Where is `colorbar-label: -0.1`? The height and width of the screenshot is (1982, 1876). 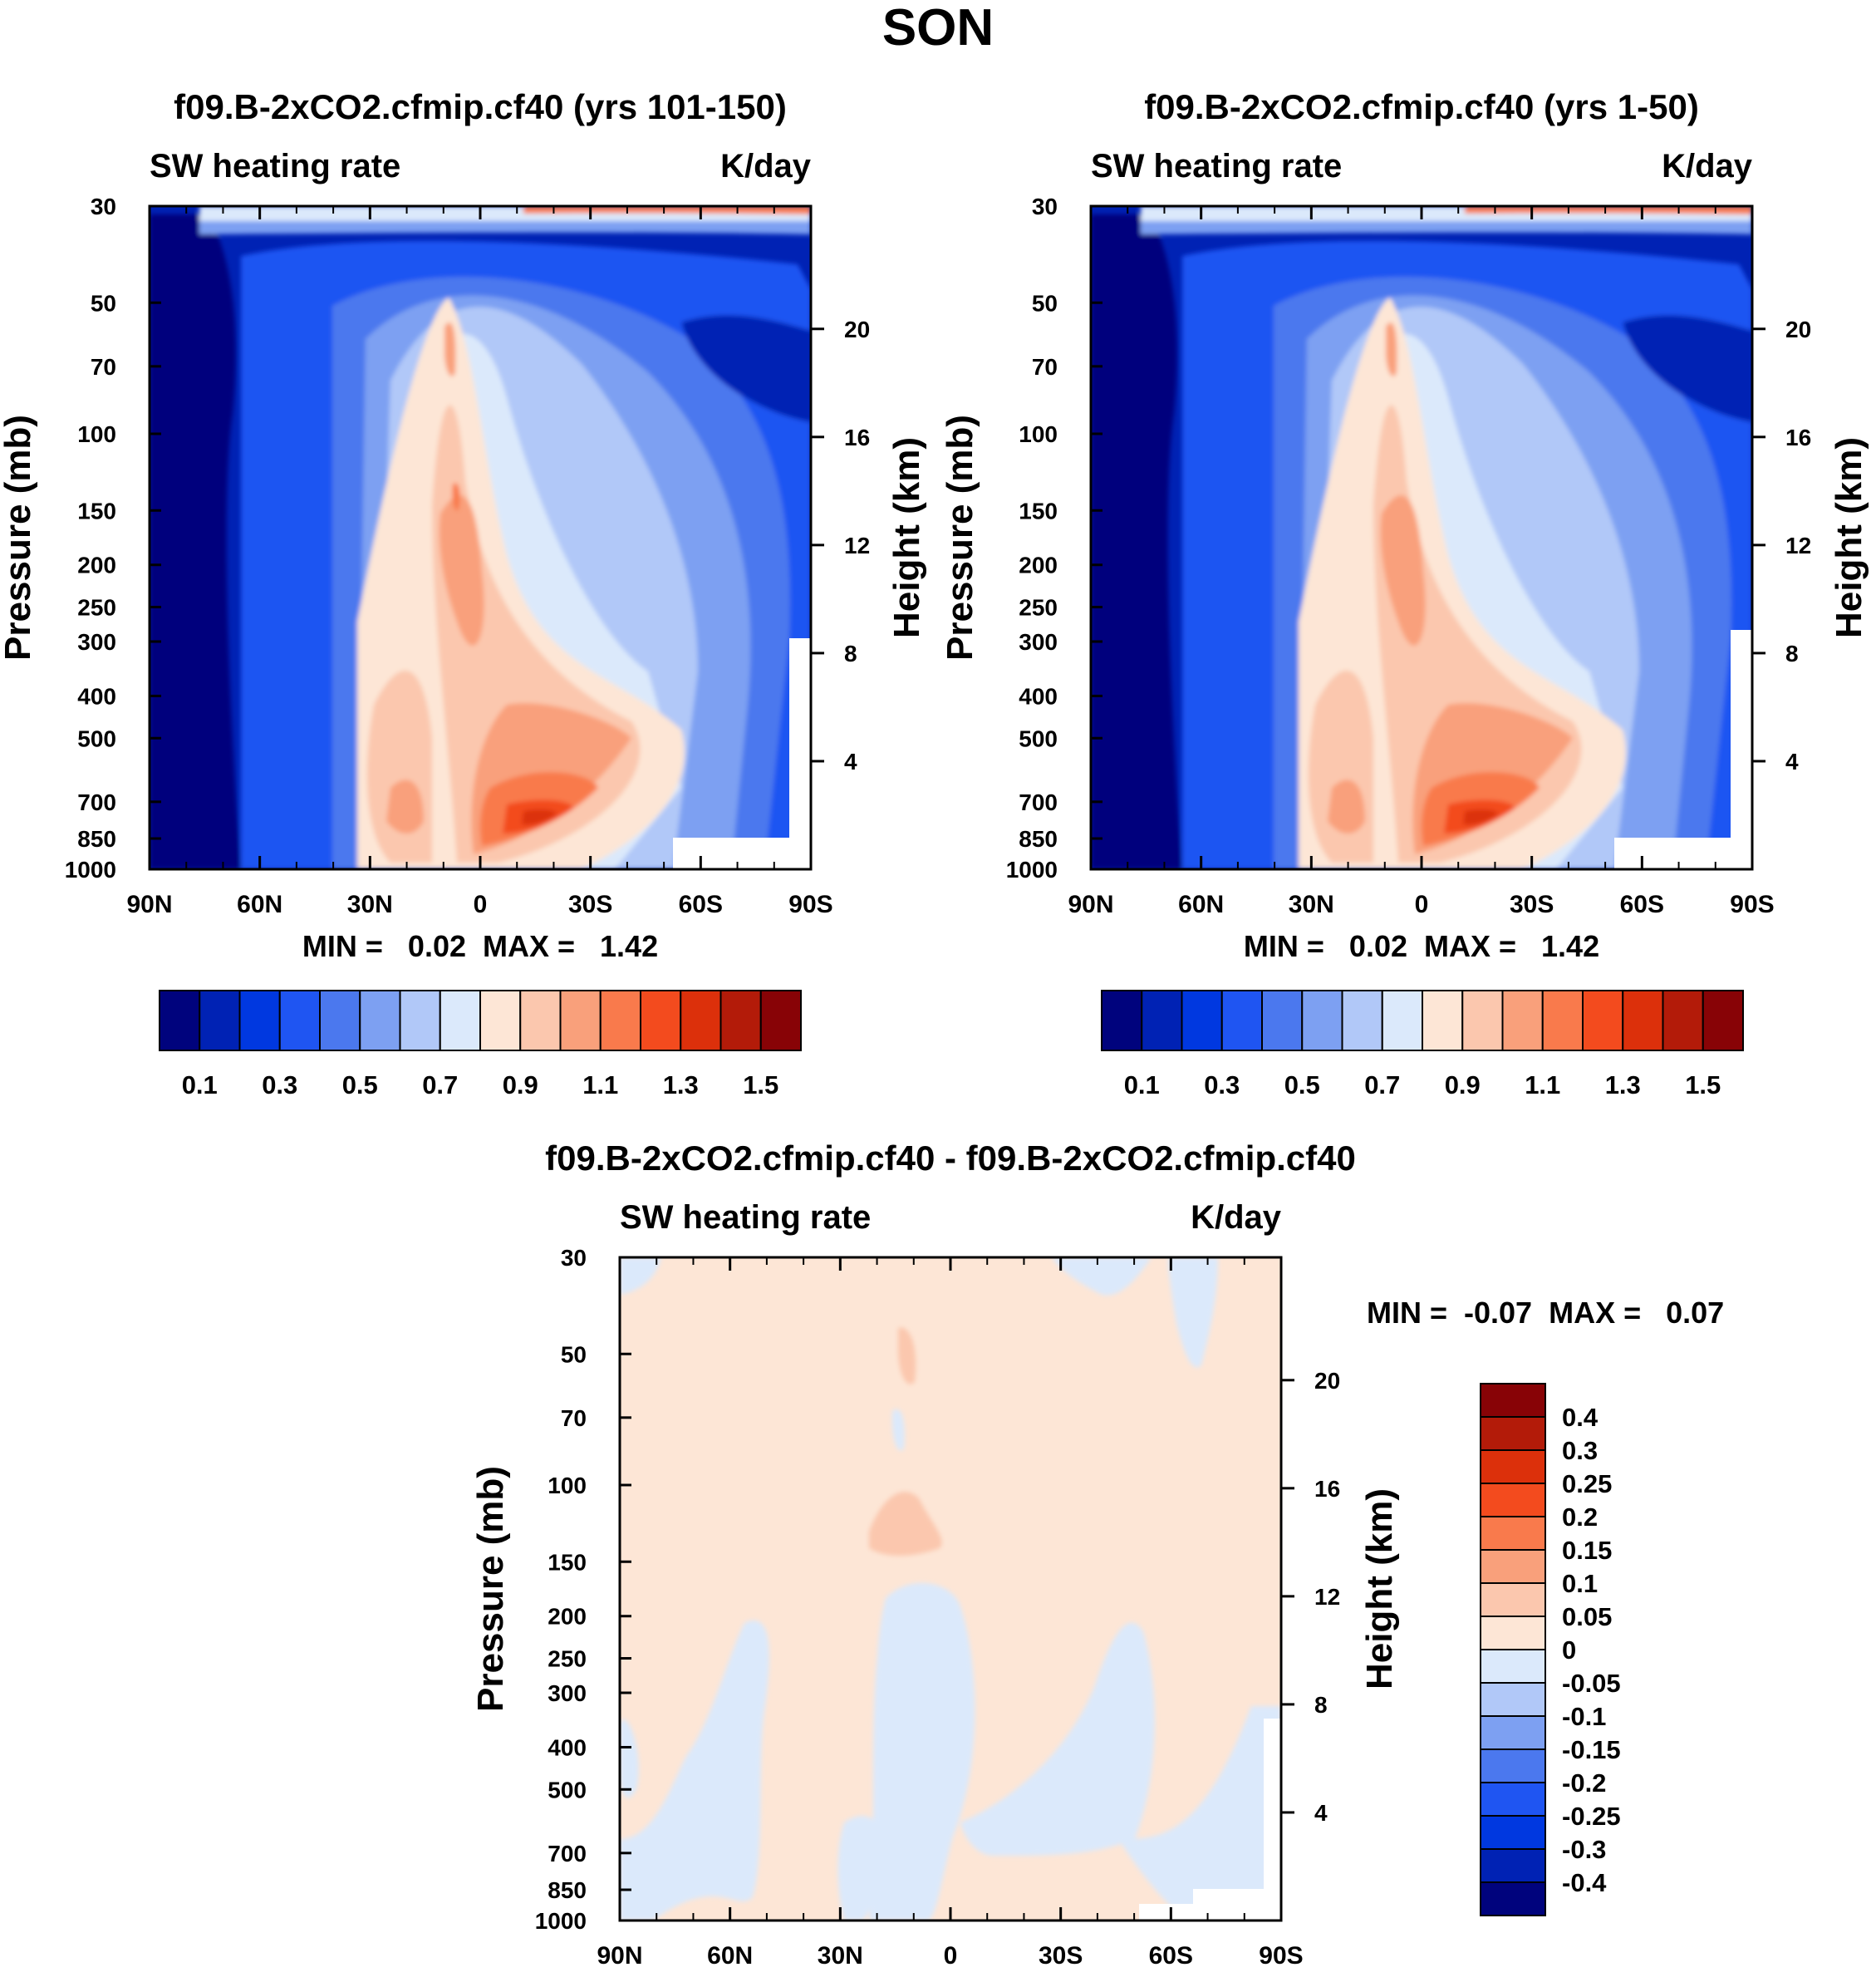 colorbar-label: -0.1 is located at coordinates (1584, 1716).